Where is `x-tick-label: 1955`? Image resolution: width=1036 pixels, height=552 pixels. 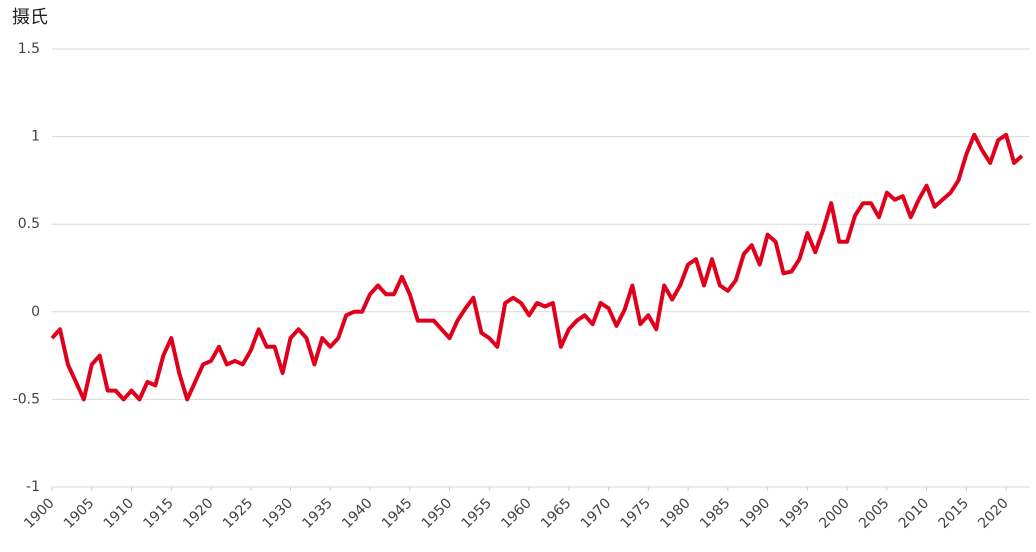 x-tick-label: 1955 is located at coordinates (476, 513).